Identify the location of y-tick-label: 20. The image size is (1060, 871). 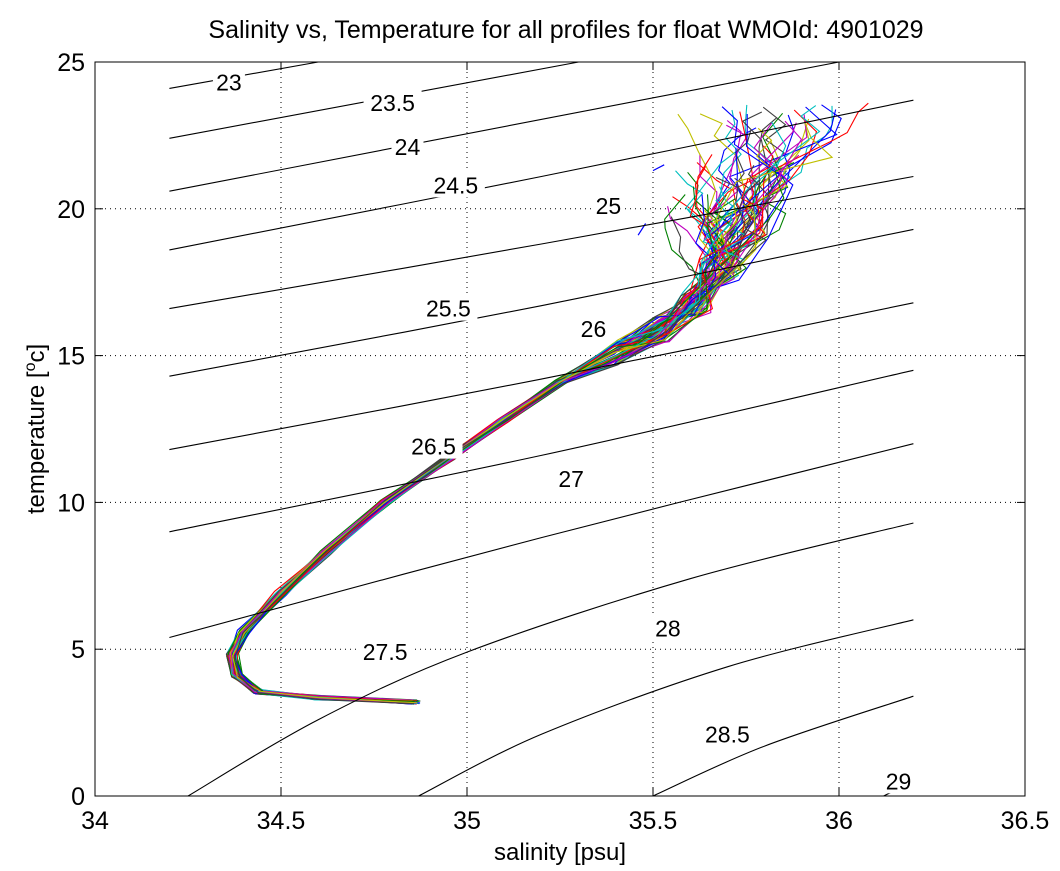
(71, 210).